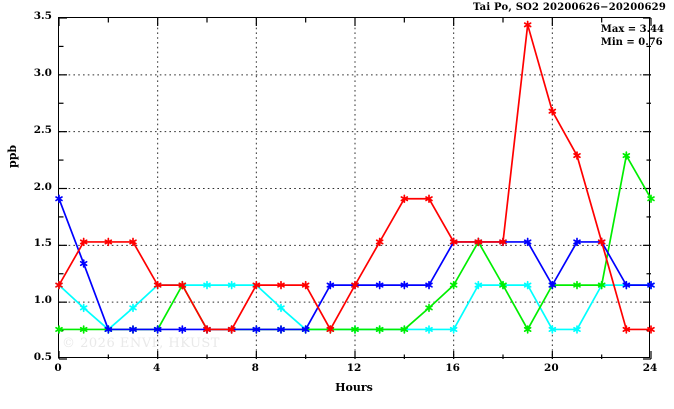  I want to click on y-tick-label: 2.0, so click(42, 186).